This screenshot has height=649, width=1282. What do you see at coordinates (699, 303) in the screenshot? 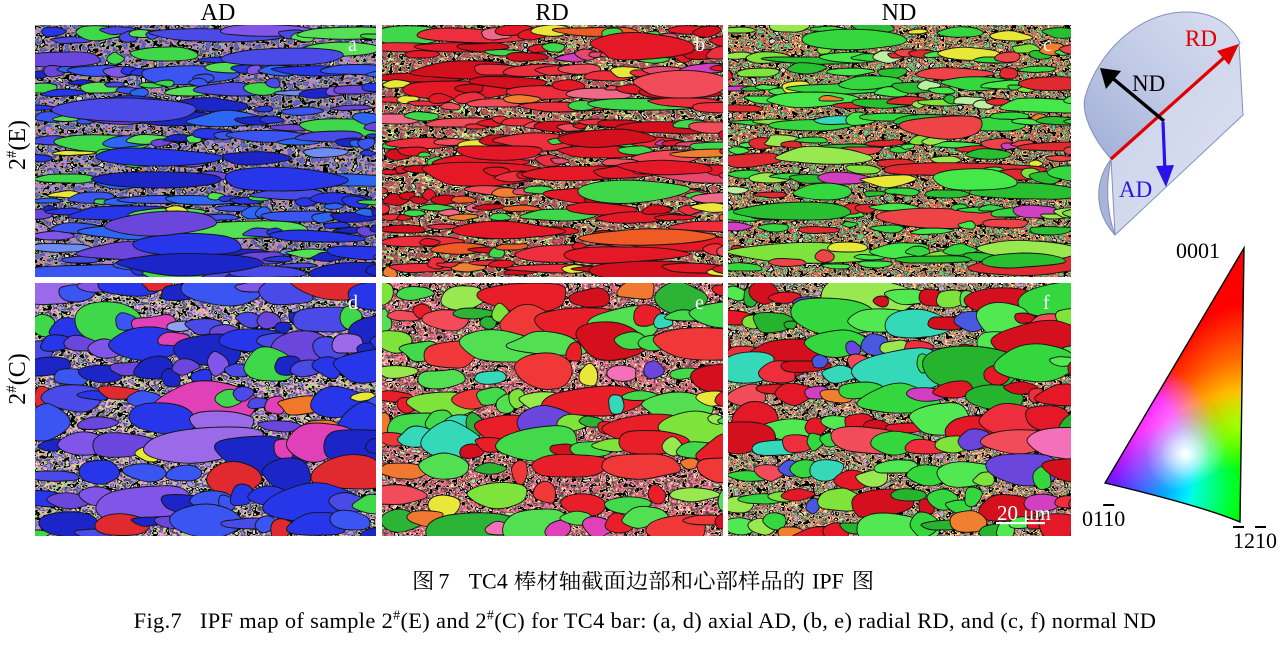
I see `svg-text: e` at bounding box center [699, 303].